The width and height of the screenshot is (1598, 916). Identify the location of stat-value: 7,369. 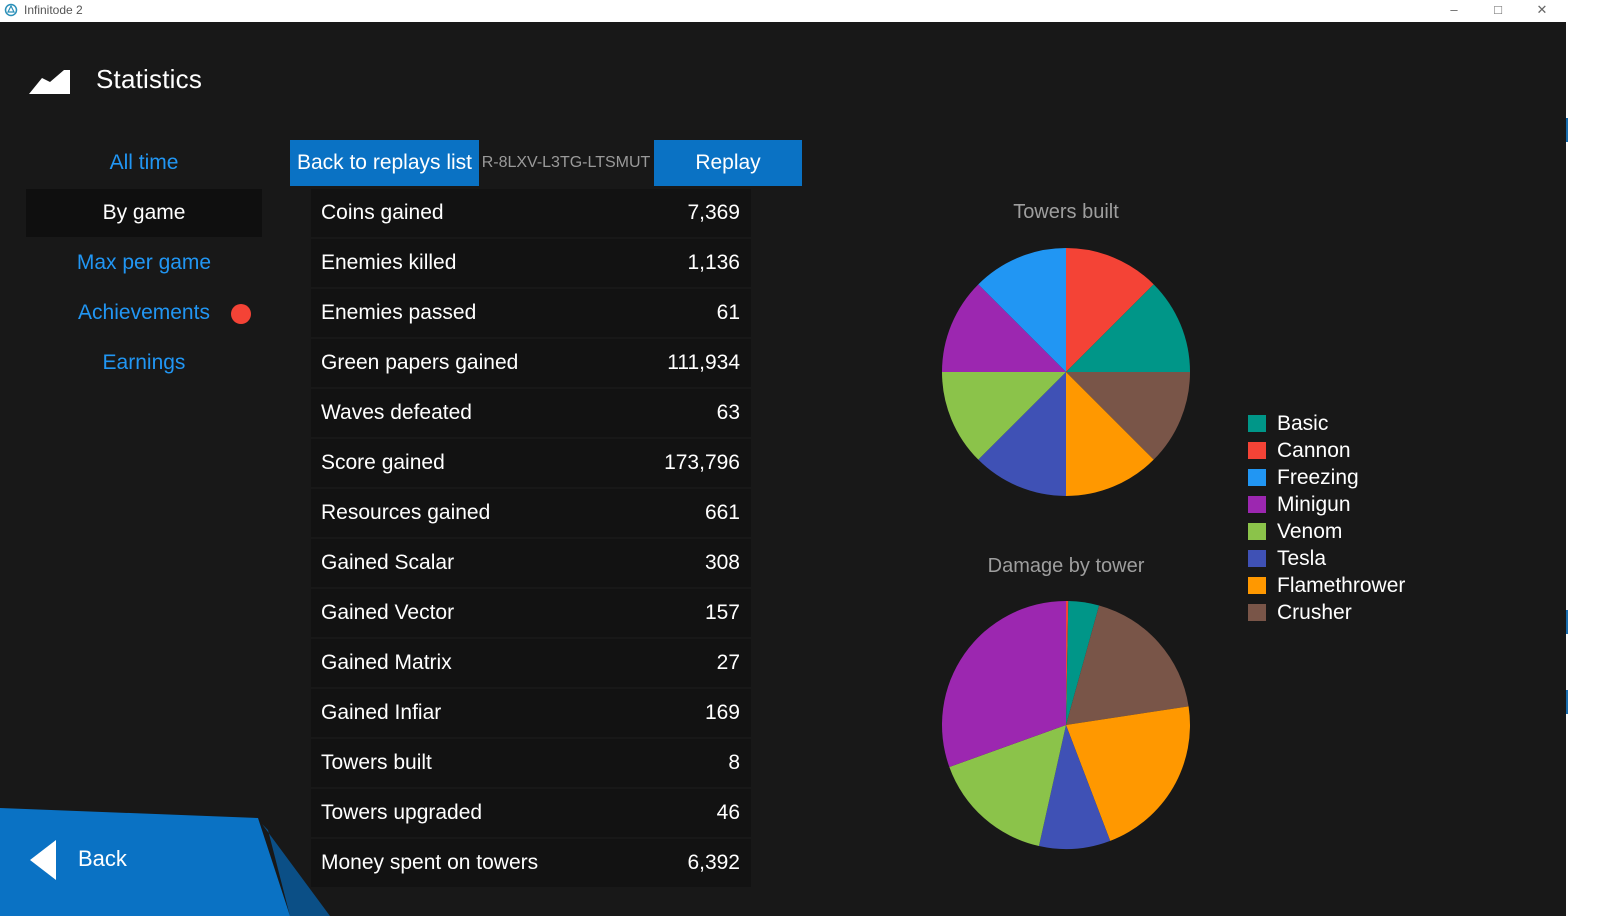
(713, 212).